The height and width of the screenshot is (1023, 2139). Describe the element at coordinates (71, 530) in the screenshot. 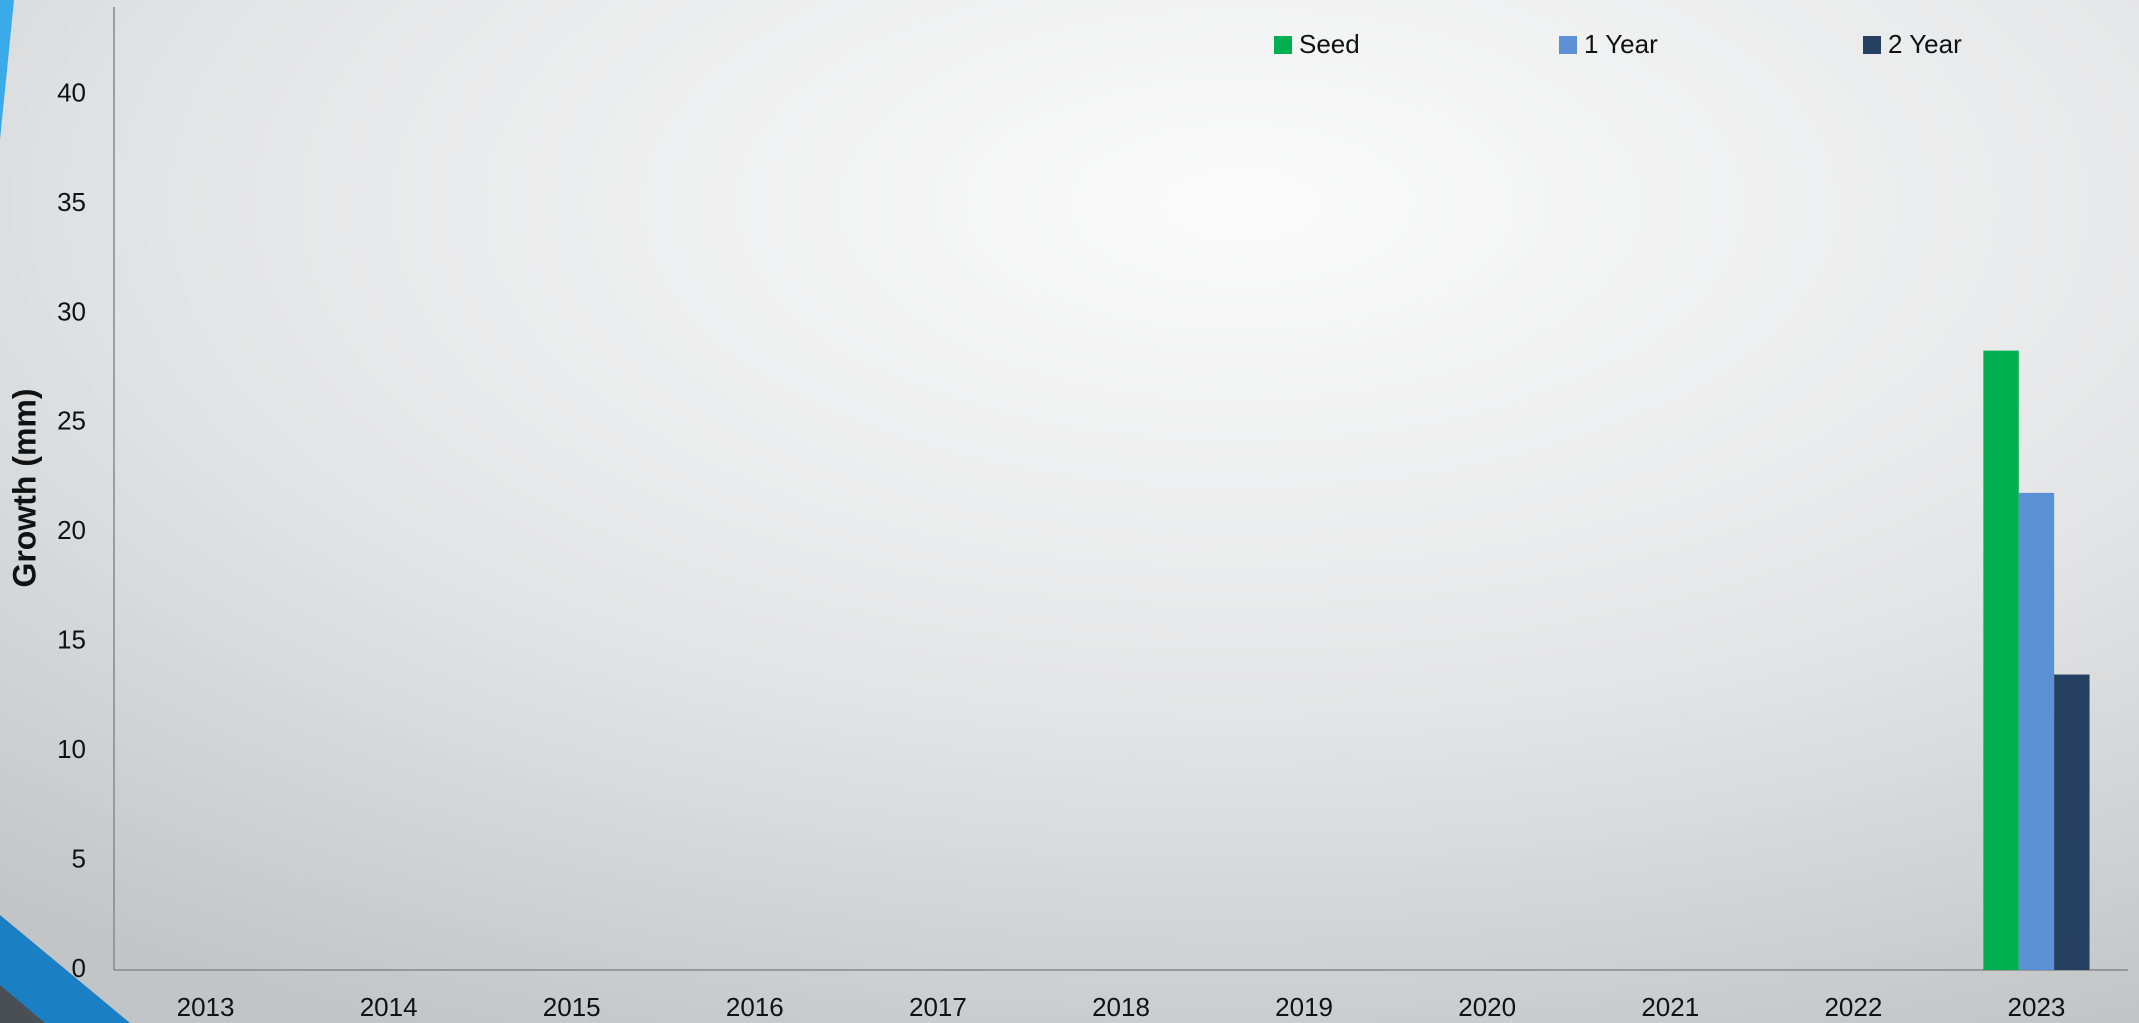

I see `y-tick-label: 20` at that location.